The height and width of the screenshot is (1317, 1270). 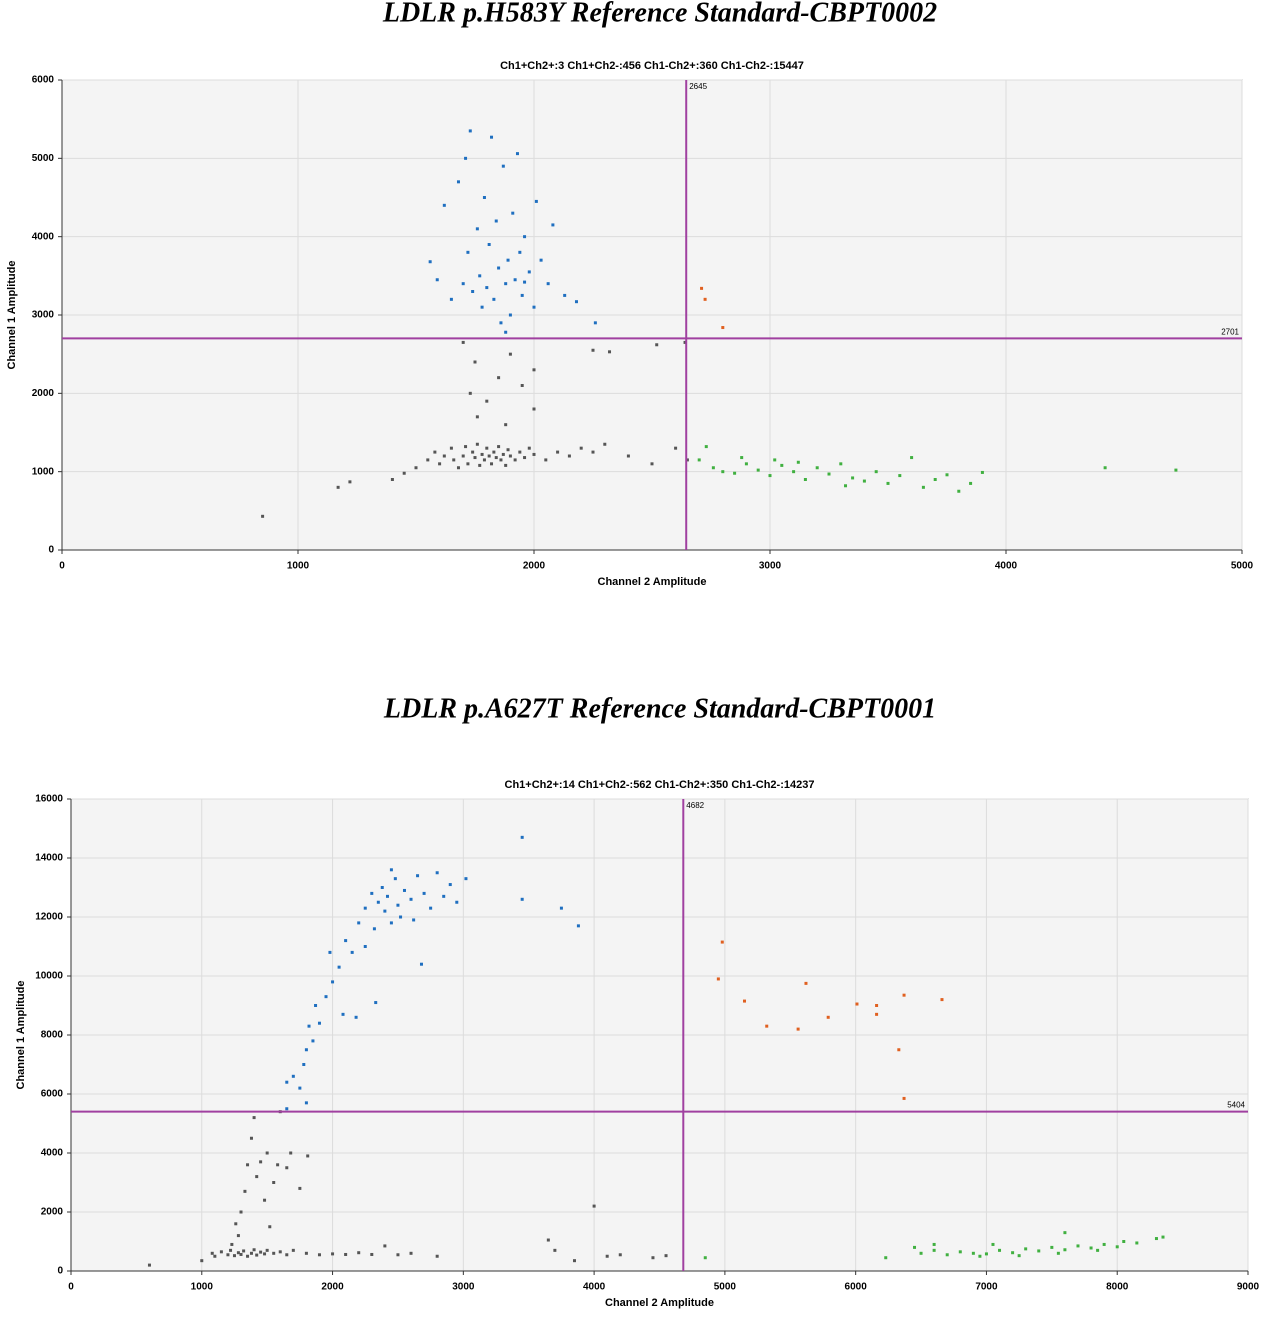 I want to click on chart-title: LDLR p.H583Y Reference Standard-CBPT0002, so click(x=659, y=14).